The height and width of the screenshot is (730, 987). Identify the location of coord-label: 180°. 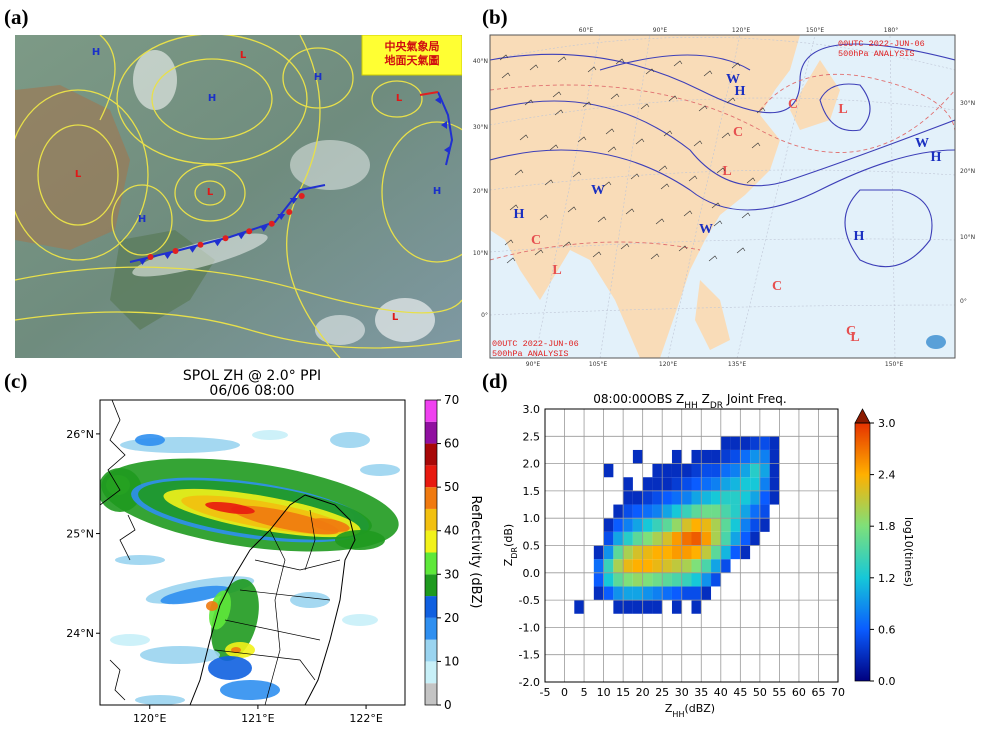
(891, 30).